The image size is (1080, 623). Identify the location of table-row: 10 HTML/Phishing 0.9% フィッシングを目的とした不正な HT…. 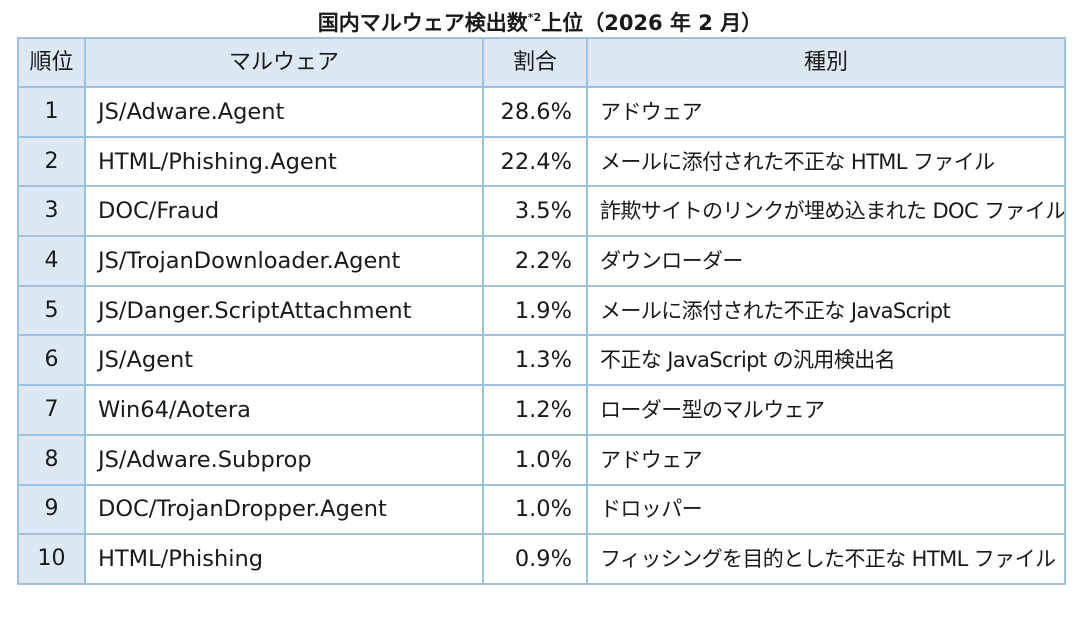
(541, 559).